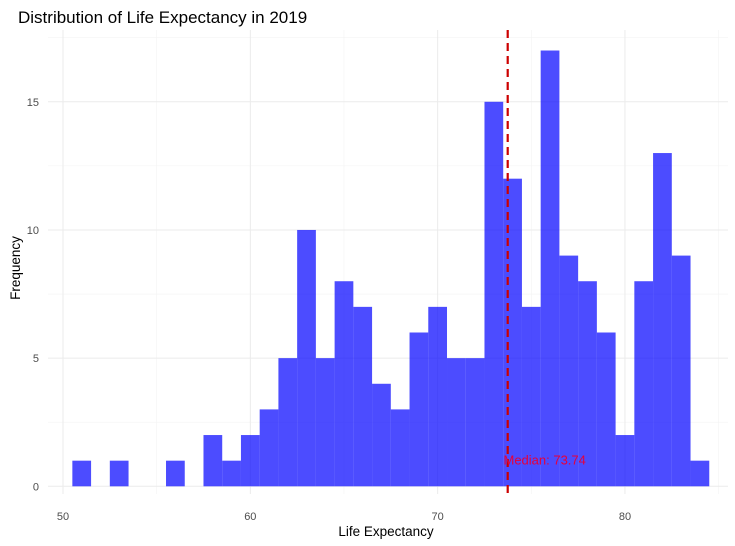  I want to click on y-axis-ticks: 0 5 10 15, so click(33, 295).